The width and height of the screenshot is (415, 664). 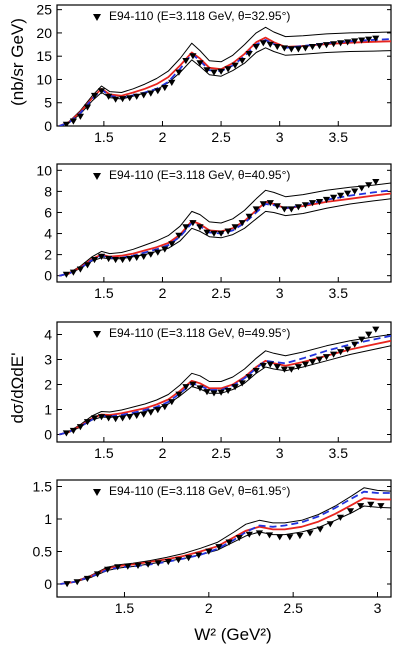 I want to click on legend-label: E94-110 (E=3.118 GeV, θ=32.95°), so click(x=199, y=16).